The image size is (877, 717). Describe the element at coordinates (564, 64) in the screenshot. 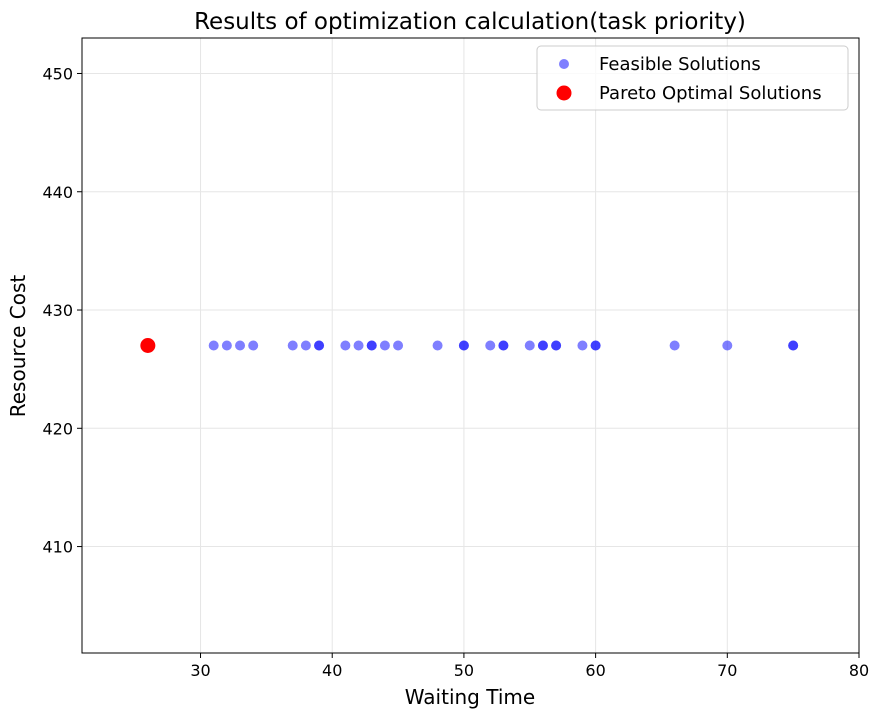

I see `legend-marker-feasible` at that location.